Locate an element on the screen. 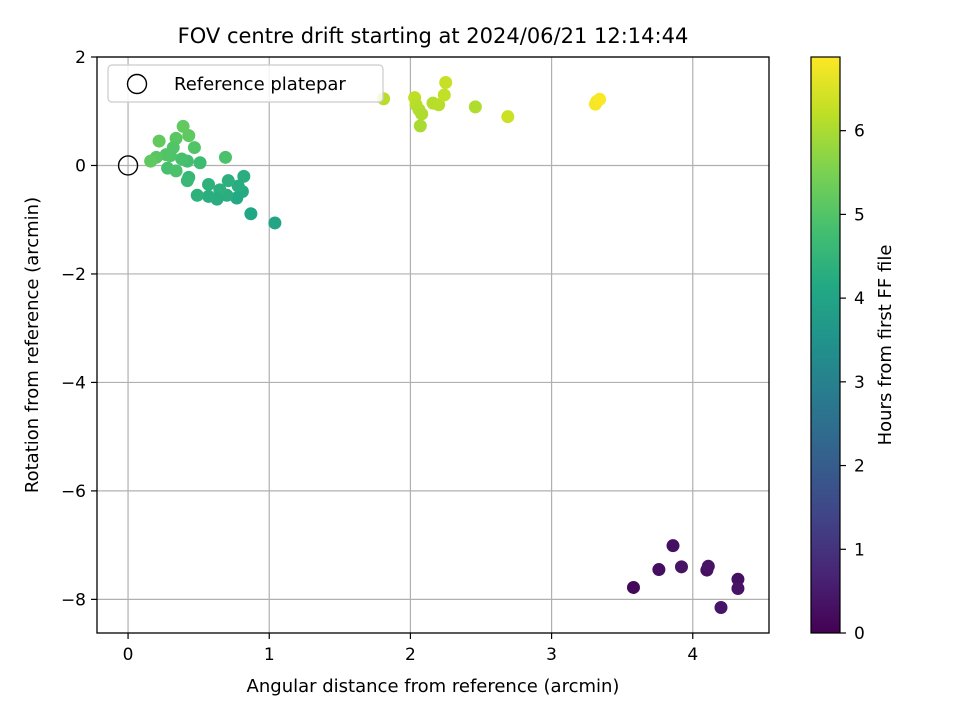 The image size is (960, 720). colorbar-tick-label: 2 is located at coordinates (859, 467).